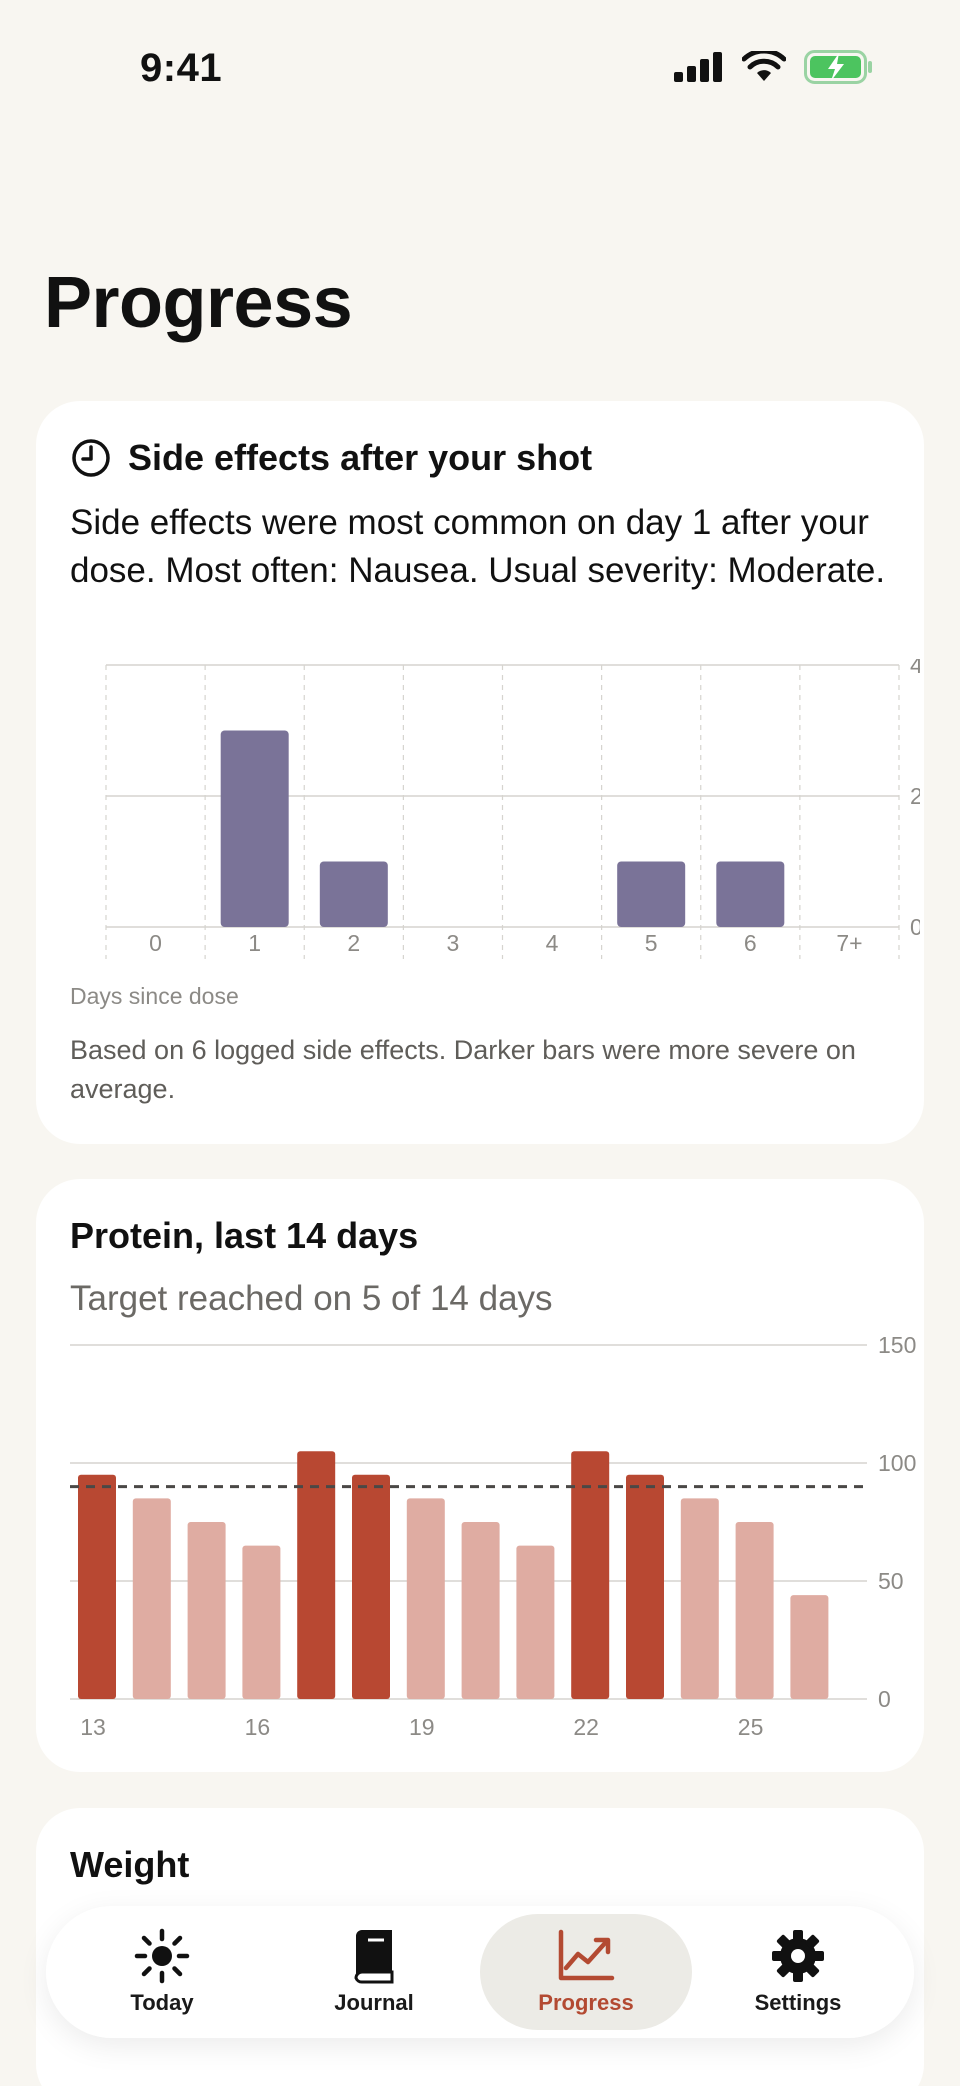 The width and height of the screenshot is (960, 2086). I want to click on x-tick-label: 13, so click(93, 1727).